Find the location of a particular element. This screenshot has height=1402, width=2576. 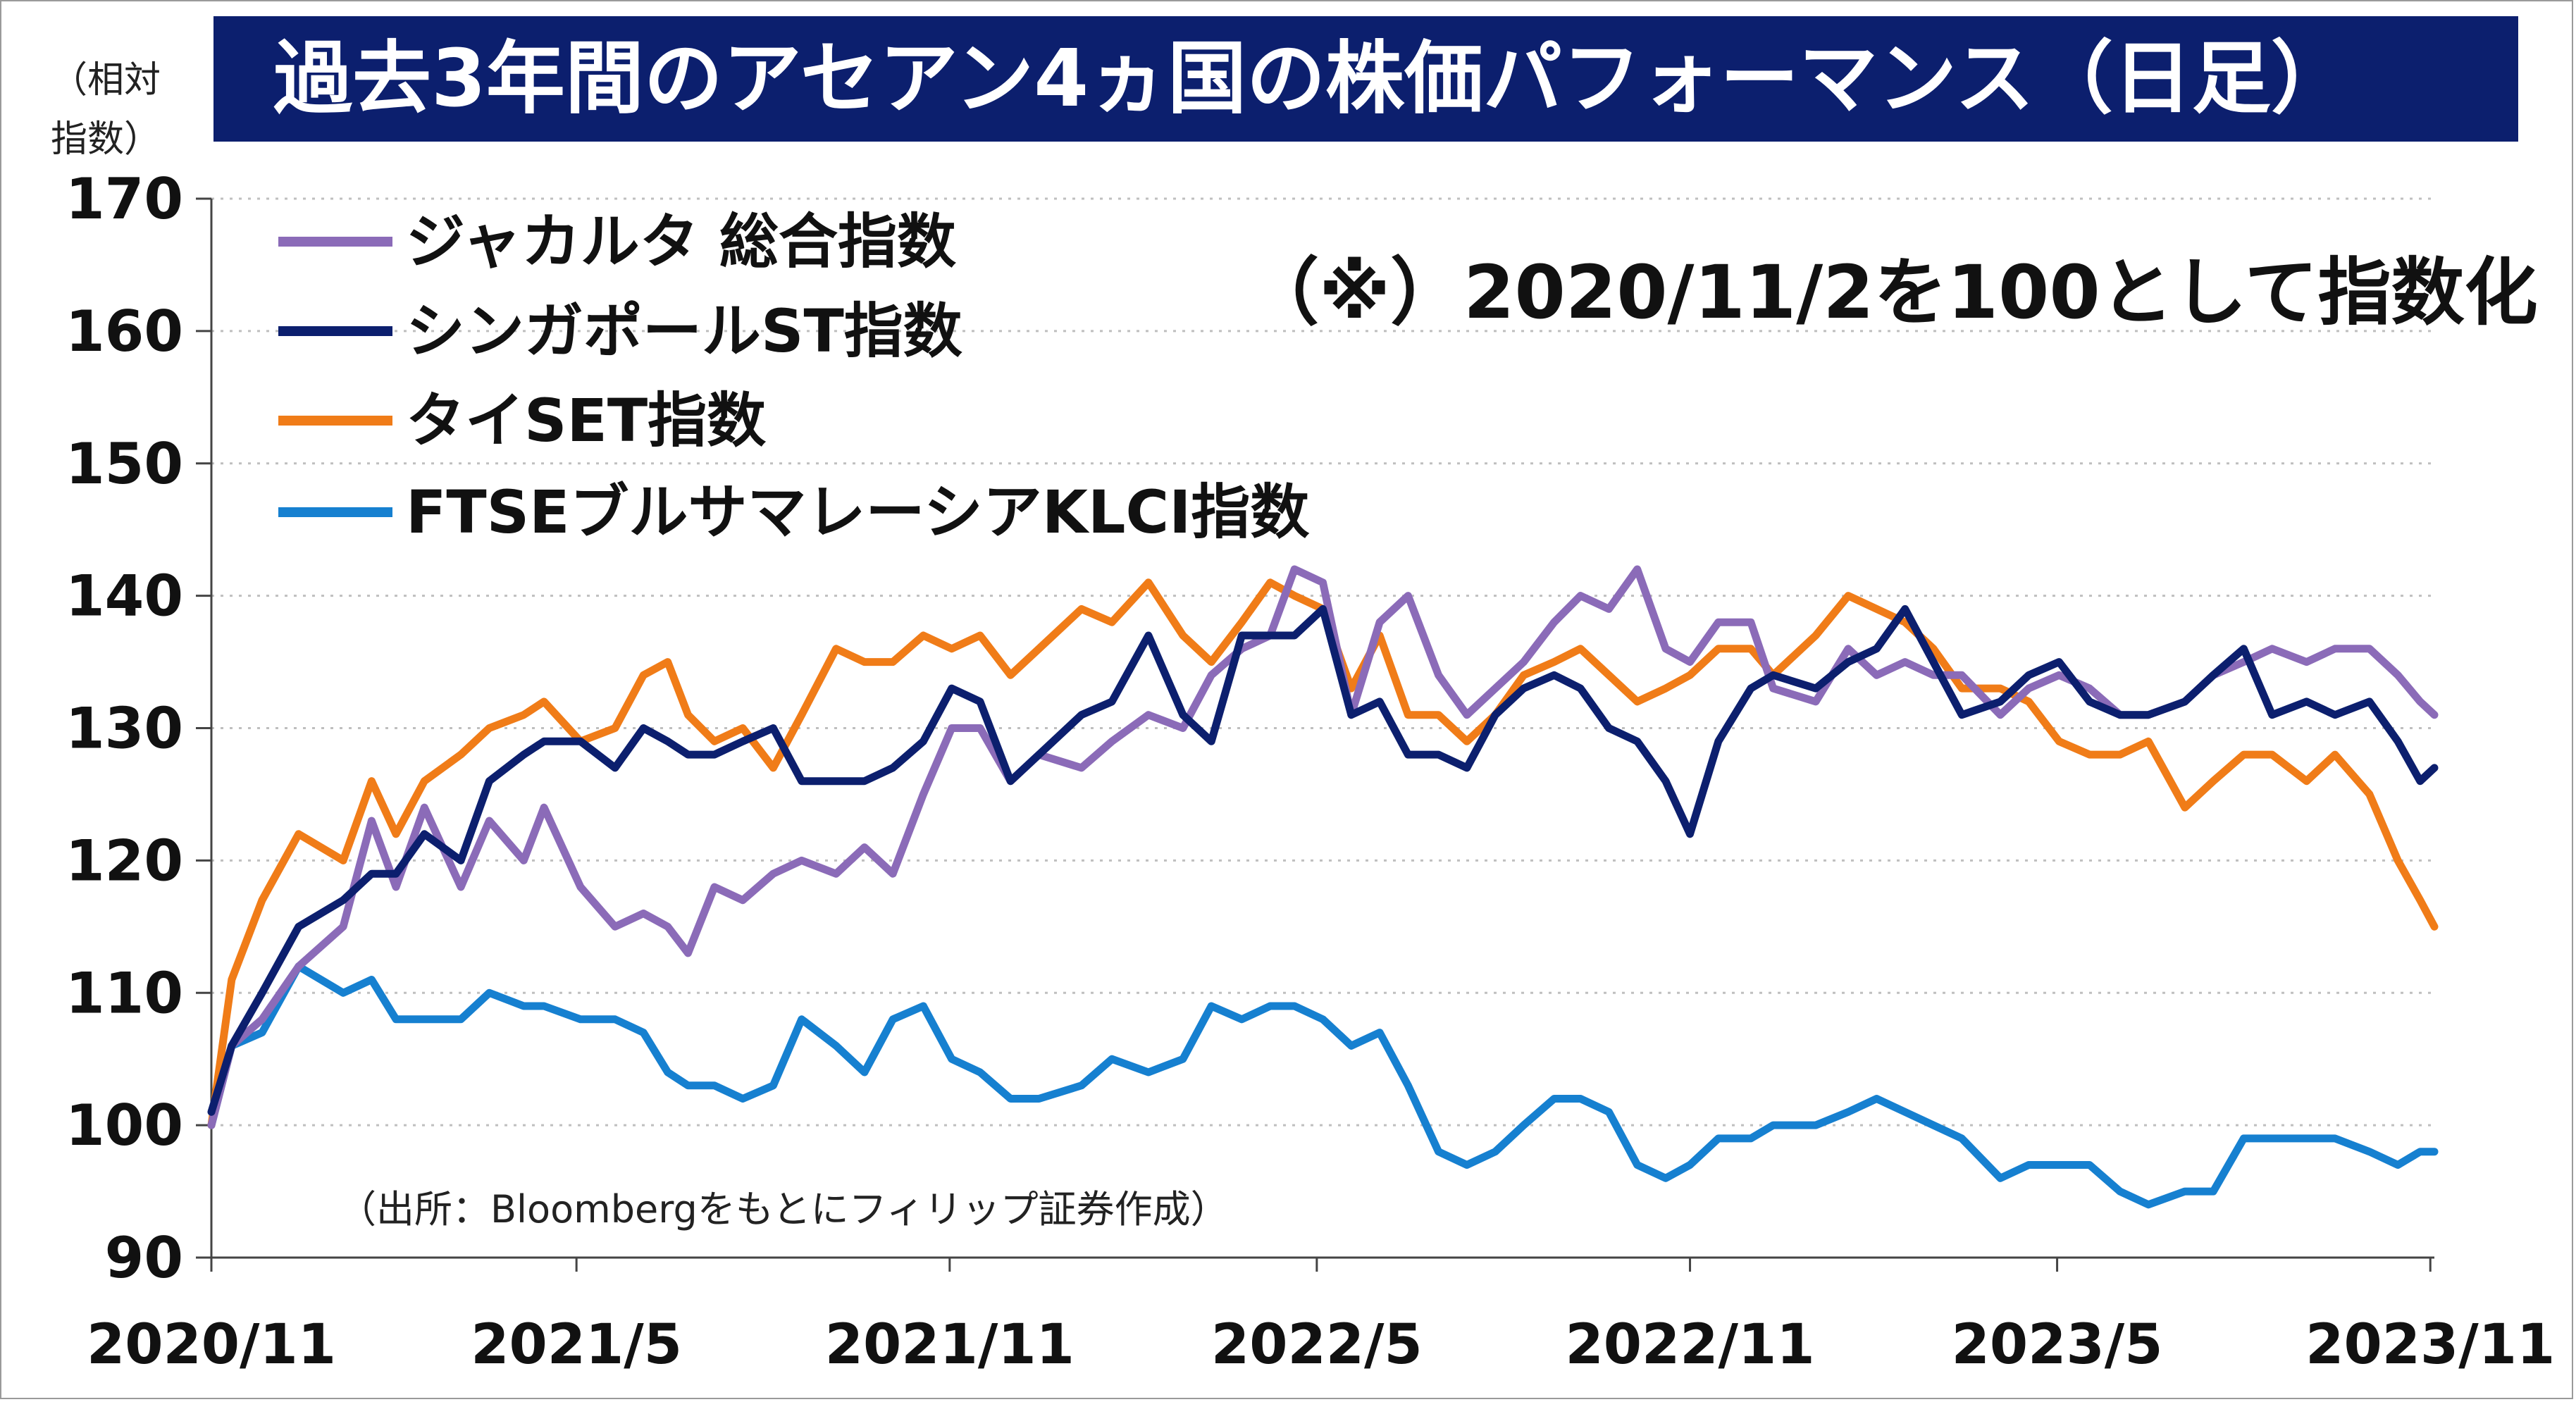

legend-label: タイSET指数 is located at coordinates (586, 420).